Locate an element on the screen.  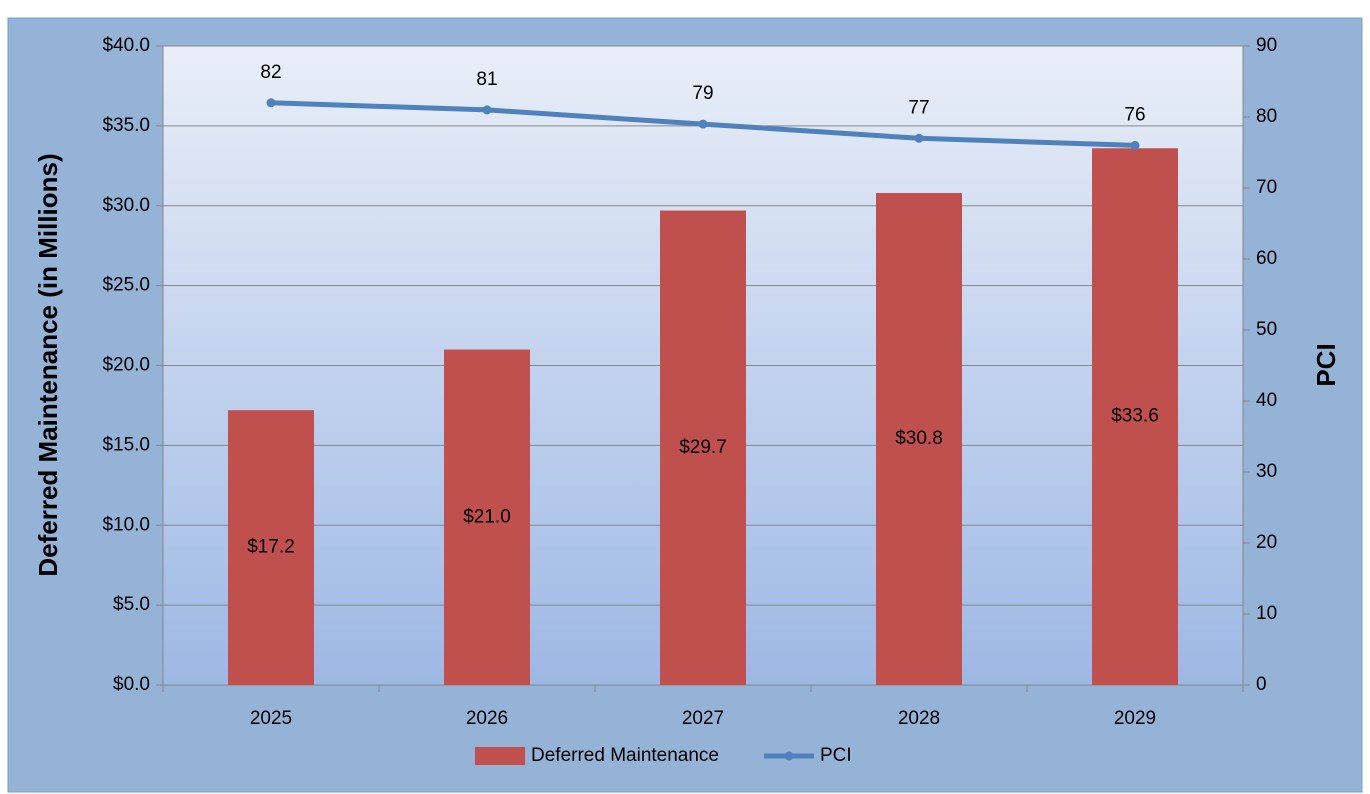
y-tick-label: $30.0 is located at coordinates (126, 205).